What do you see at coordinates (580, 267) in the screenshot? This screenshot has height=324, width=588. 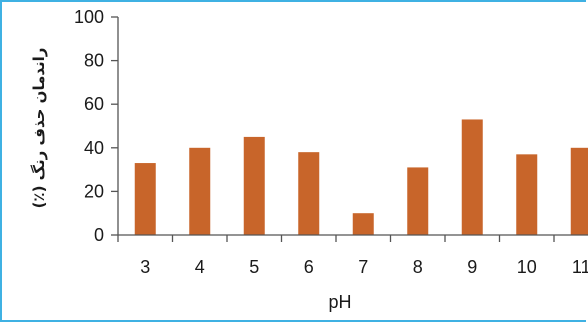 I see `x-tick-label-11: 11` at bounding box center [580, 267].